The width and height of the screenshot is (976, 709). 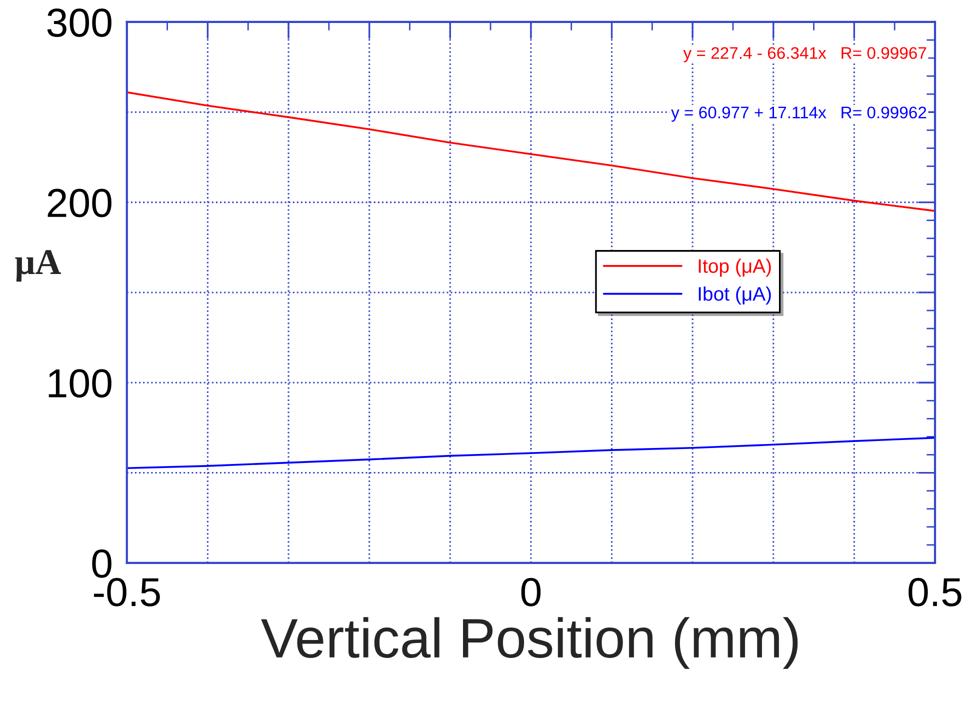 What do you see at coordinates (80, 383) in the screenshot?
I see `y-tick-label: 100` at bounding box center [80, 383].